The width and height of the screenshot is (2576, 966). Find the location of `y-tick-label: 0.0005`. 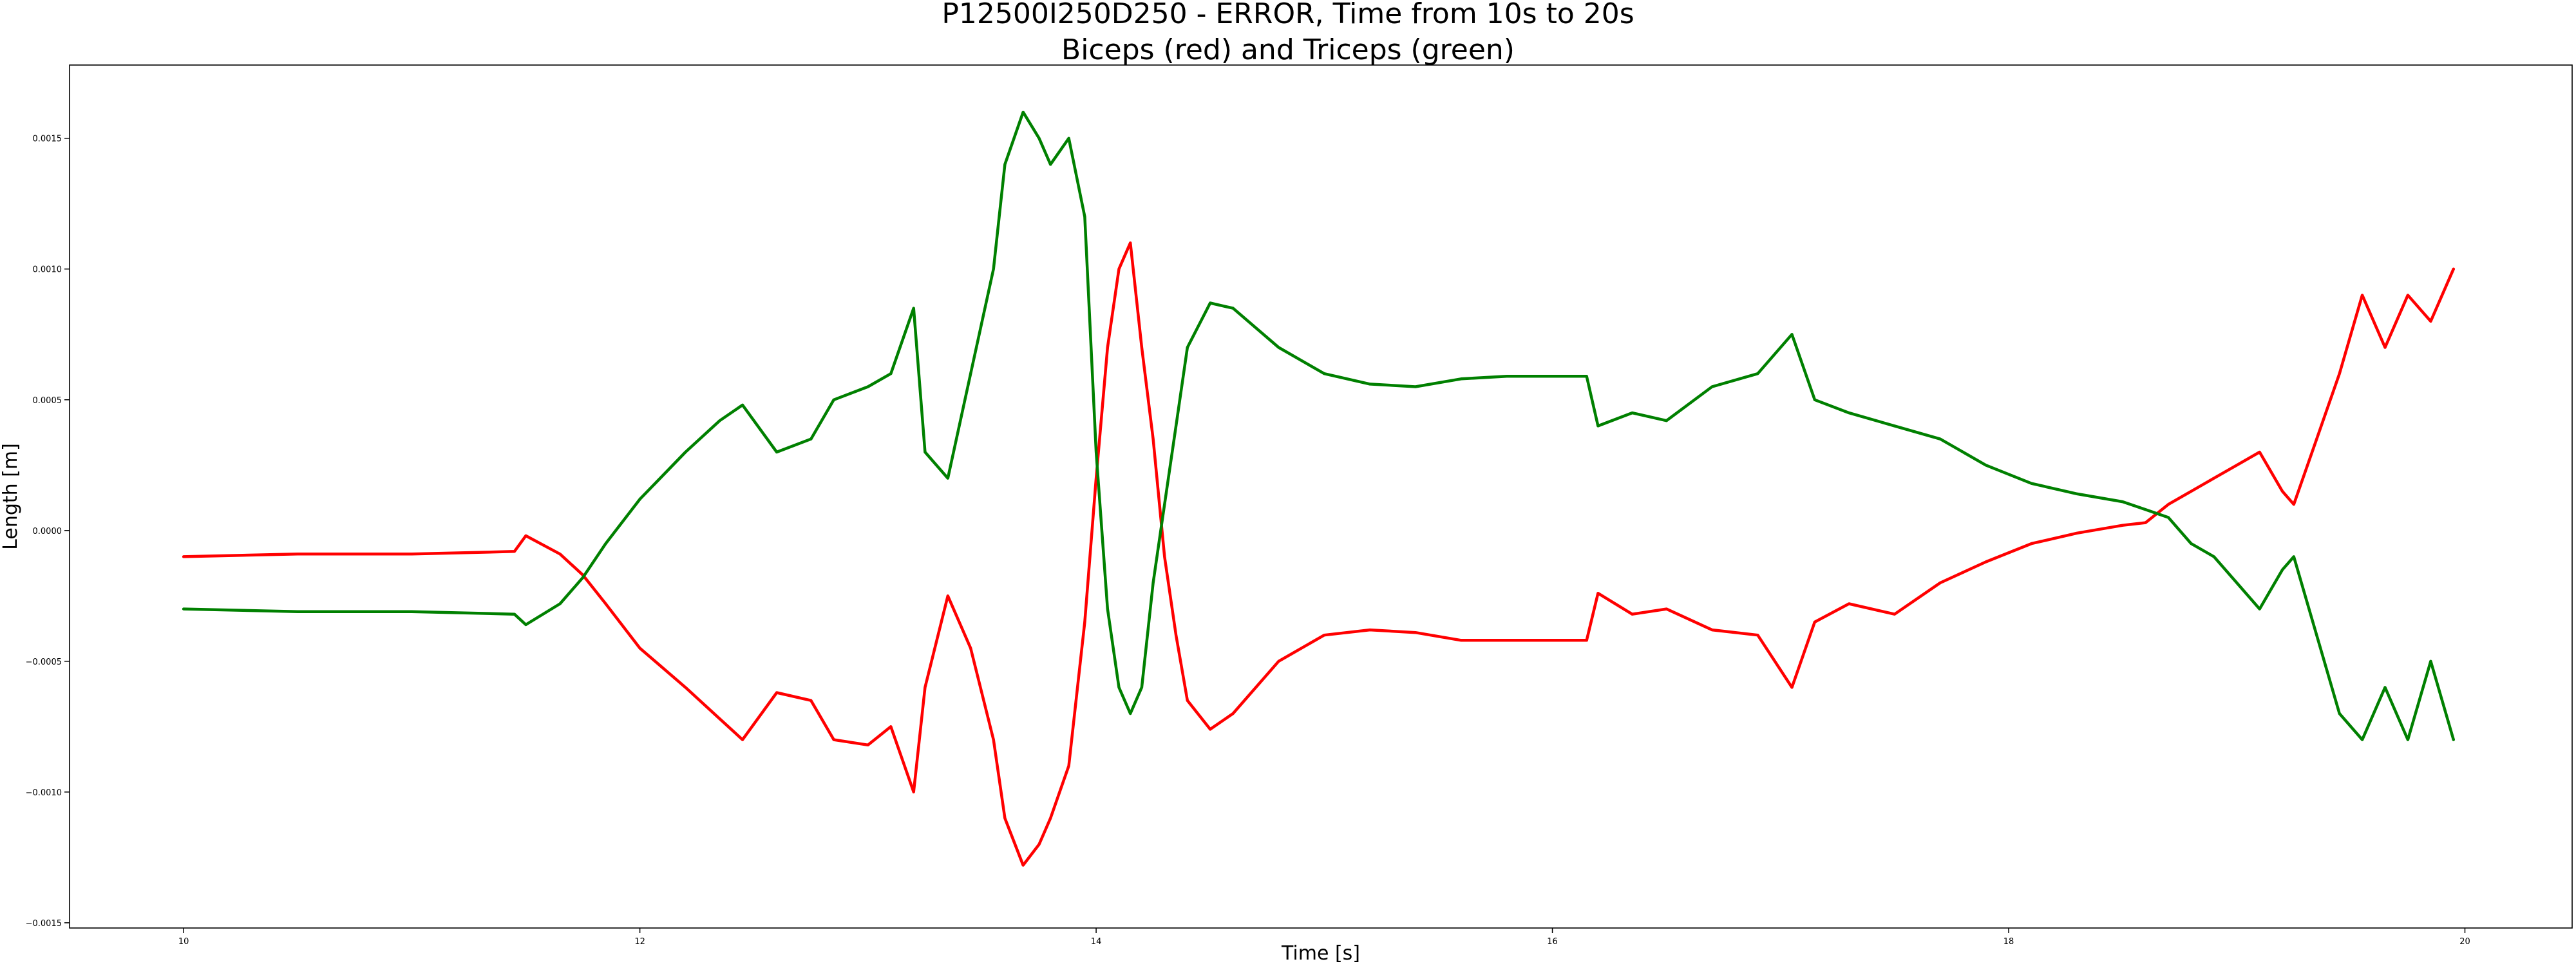

y-tick-label: 0.0005 is located at coordinates (48, 401).